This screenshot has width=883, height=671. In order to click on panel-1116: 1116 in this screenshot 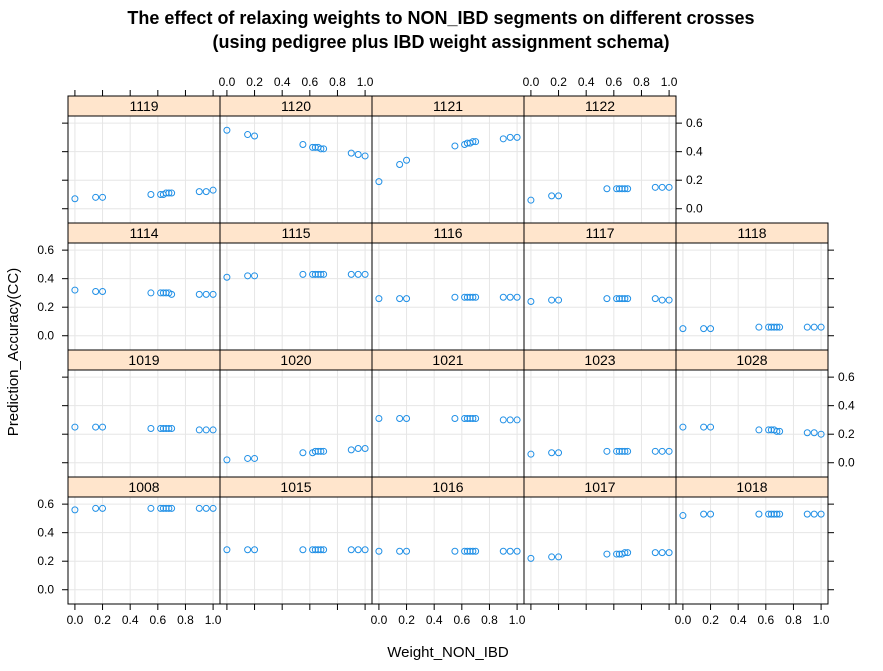, I will do `click(448, 286)`.